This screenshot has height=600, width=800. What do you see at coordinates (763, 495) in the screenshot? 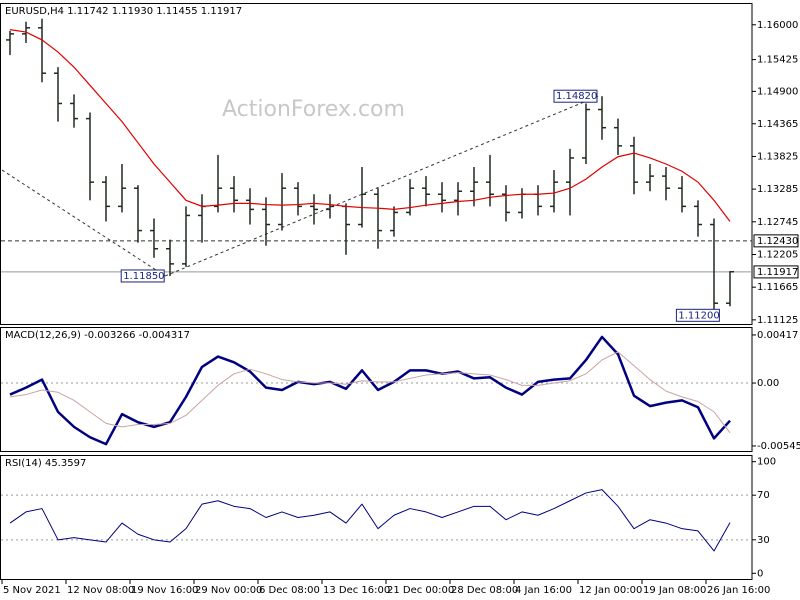
I see `y-tick-label: 70` at bounding box center [763, 495].